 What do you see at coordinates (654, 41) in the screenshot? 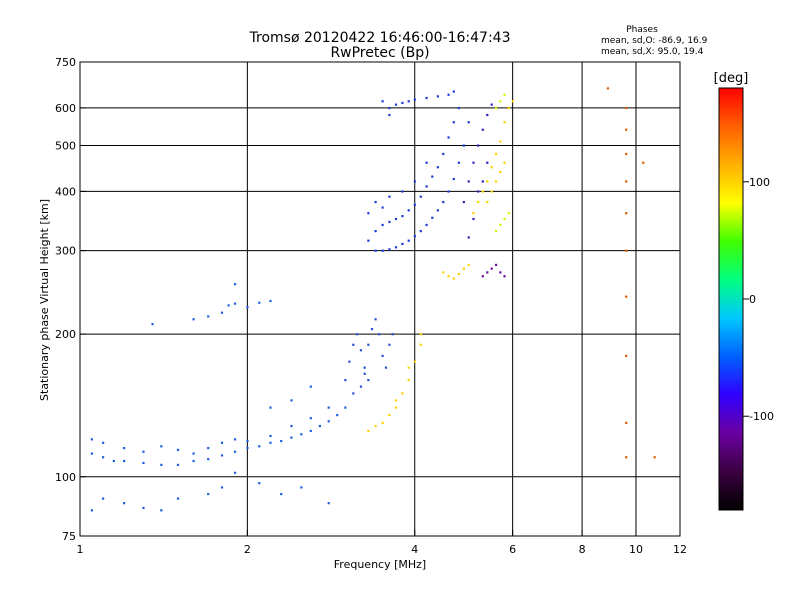
I see `stats-line-o: mean, sd,O: -86.9, 16.9` at bounding box center [654, 41].